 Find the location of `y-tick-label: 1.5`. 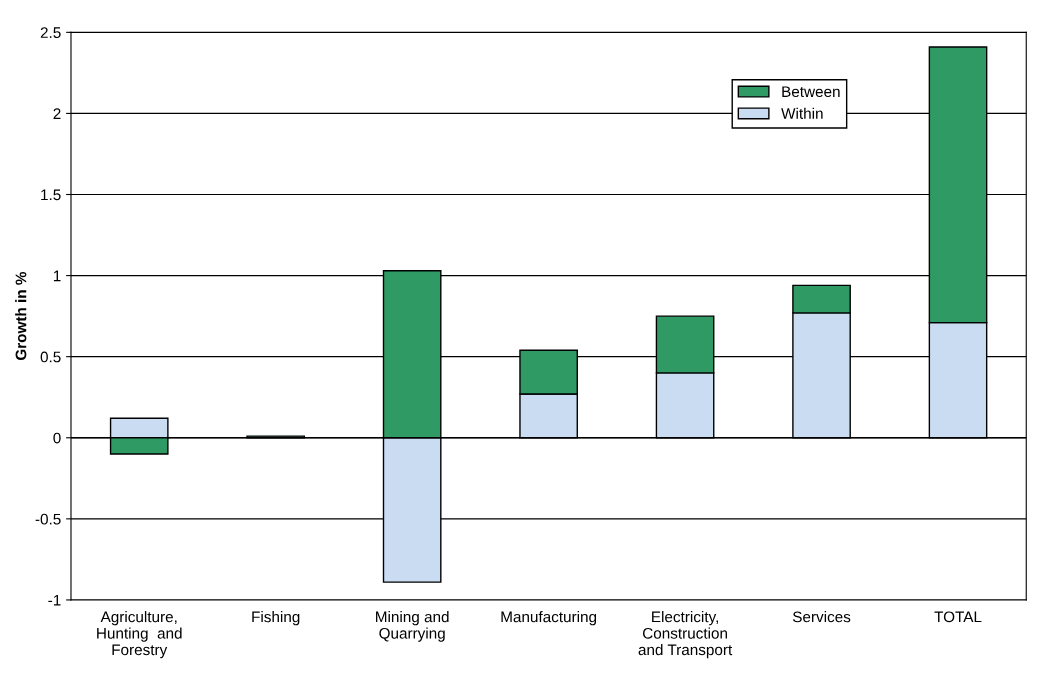

y-tick-label: 1.5 is located at coordinates (51, 195).